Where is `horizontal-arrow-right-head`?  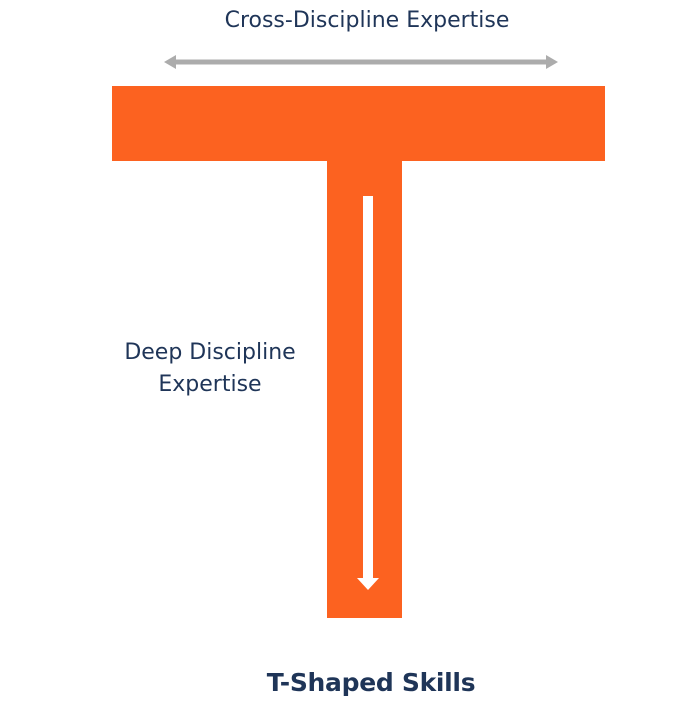
horizontal-arrow-right-head is located at coordinates (552, 62).